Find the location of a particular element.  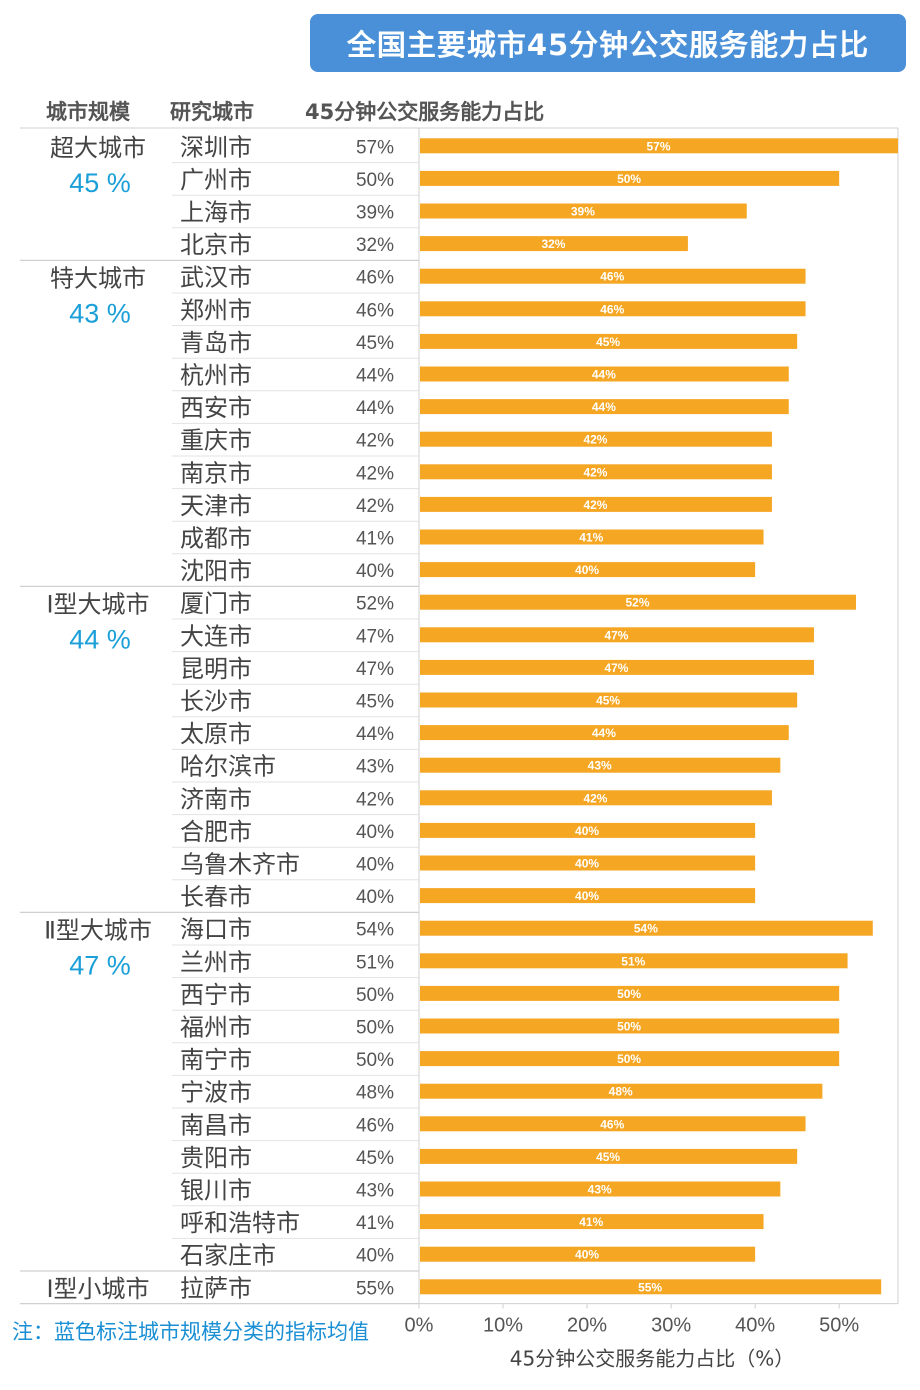

city-label: 成都市 is located at coordinates (216, 539).